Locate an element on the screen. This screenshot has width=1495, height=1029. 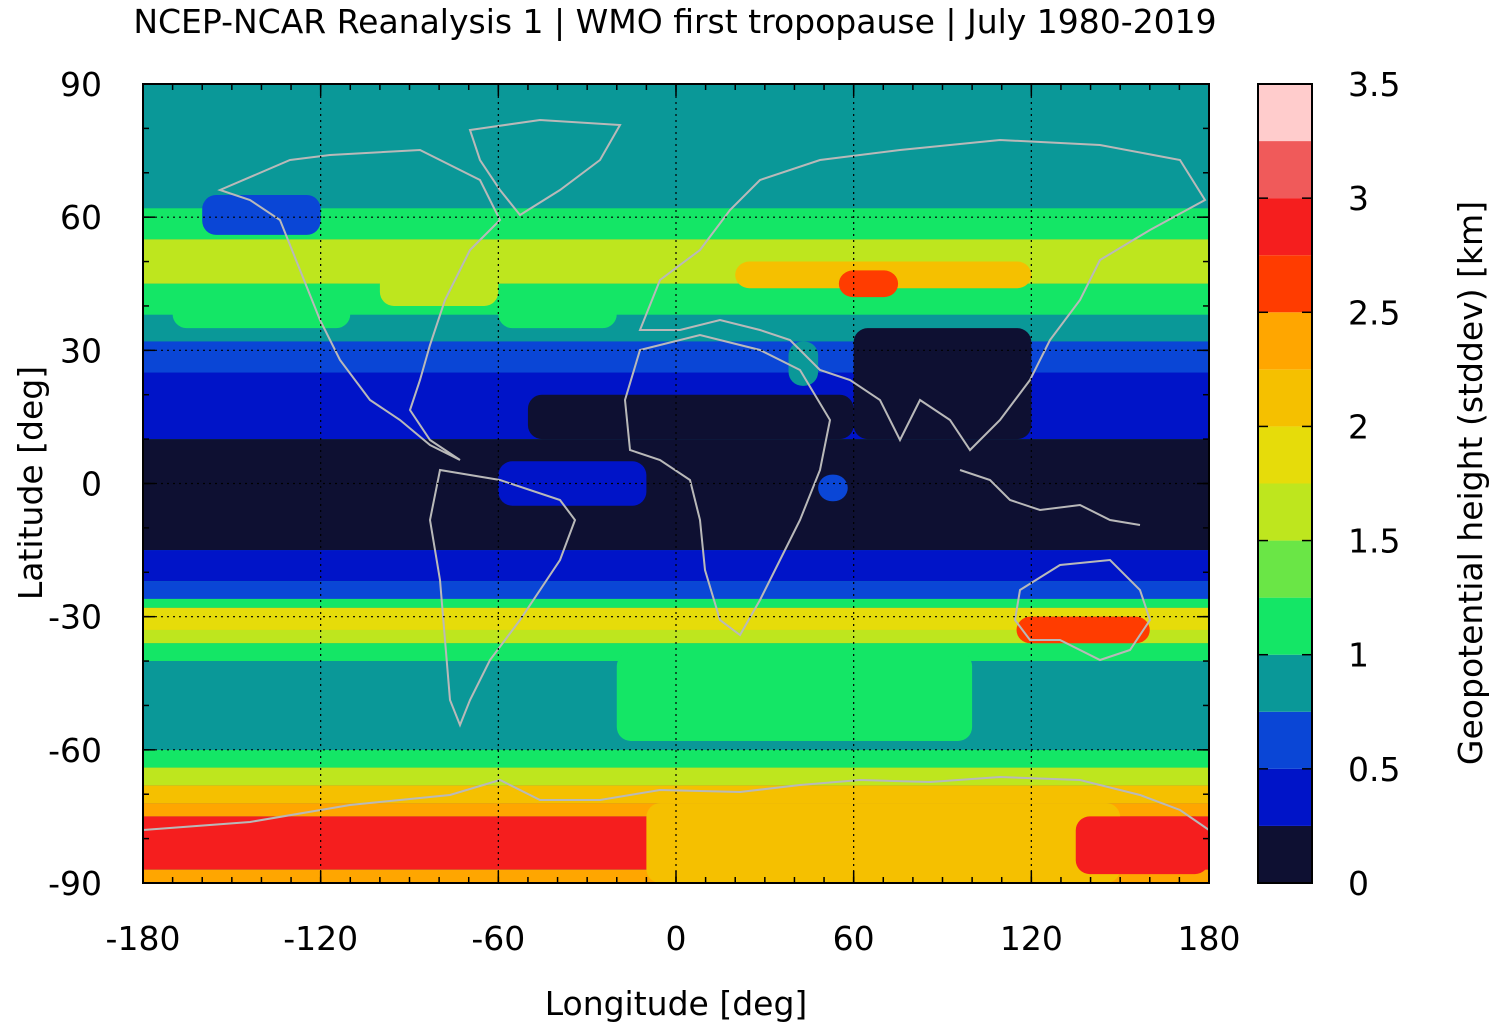
colorbar-frame is located at coordinates (1285, 483).